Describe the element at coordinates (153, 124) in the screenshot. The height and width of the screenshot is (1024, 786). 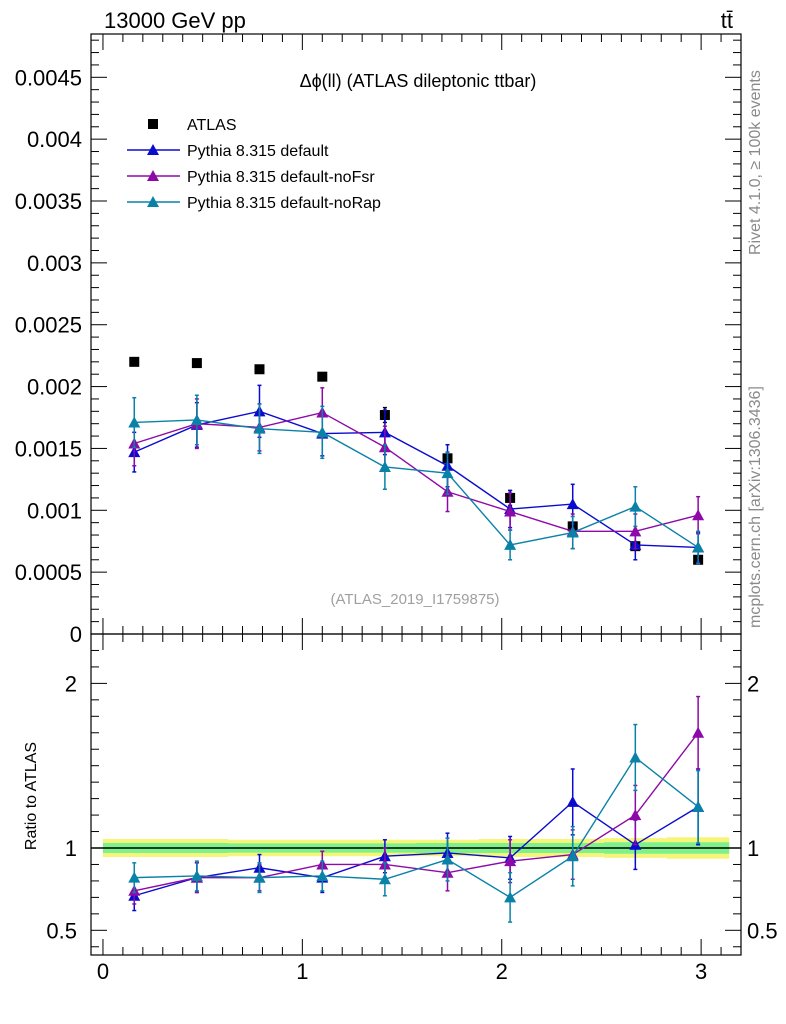
I see `legend-marker-data` at that location.